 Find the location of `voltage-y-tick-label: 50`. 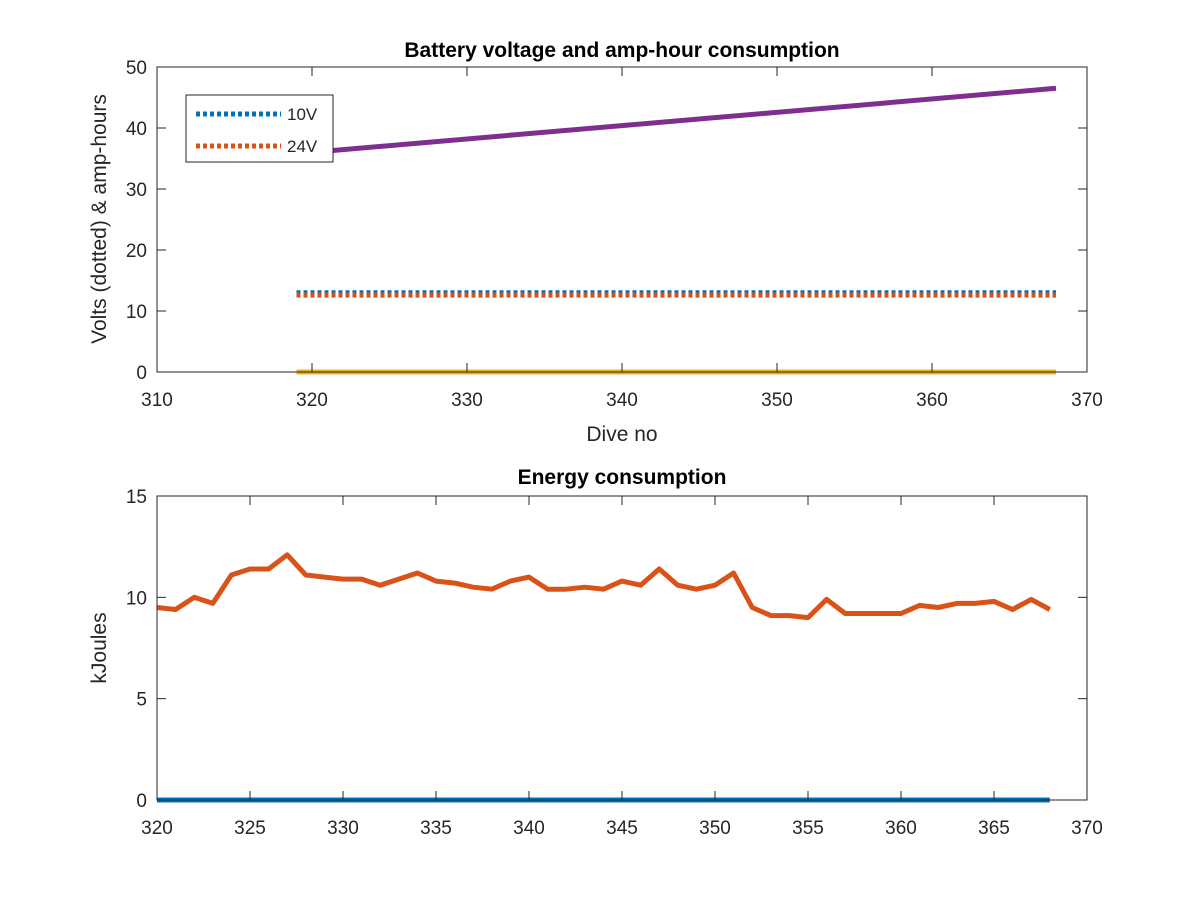

voltage-y-tick-label: 50 is located at coordinates (136, 68).